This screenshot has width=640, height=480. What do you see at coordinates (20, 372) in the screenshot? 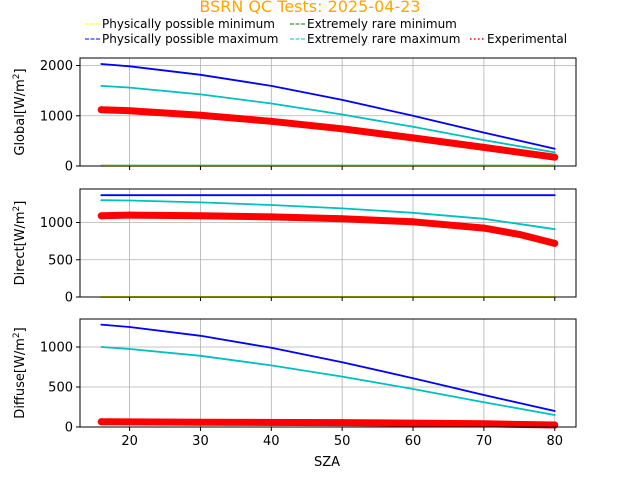
I see `y-axis-label: Diffuse[W/m2]` at bounding box center [20, 372].